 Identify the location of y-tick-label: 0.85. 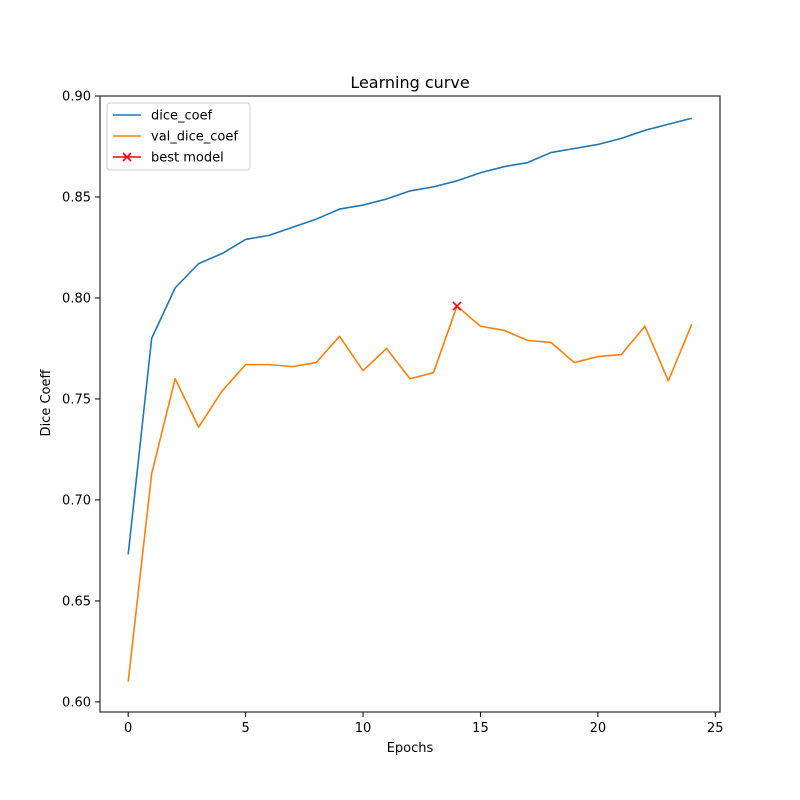
(76, 197).